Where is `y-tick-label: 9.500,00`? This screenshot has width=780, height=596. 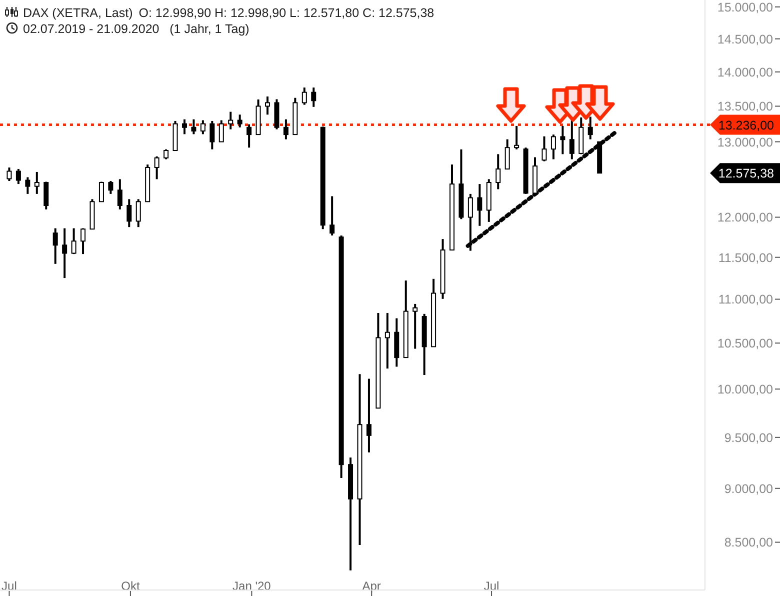 y-tick-label: 9.500,00 is located at coordinates (749, 437).